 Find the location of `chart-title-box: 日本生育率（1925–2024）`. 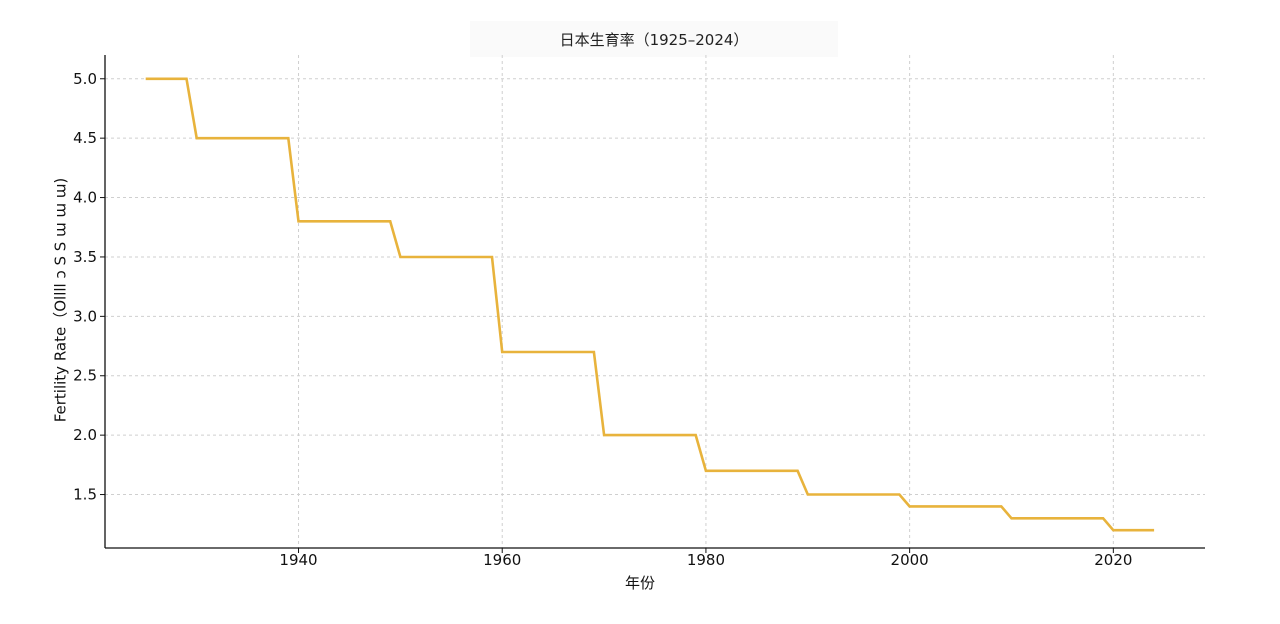

chart-title-box: 日本生育率（1925–2024） is located at coordinates (654, 39).